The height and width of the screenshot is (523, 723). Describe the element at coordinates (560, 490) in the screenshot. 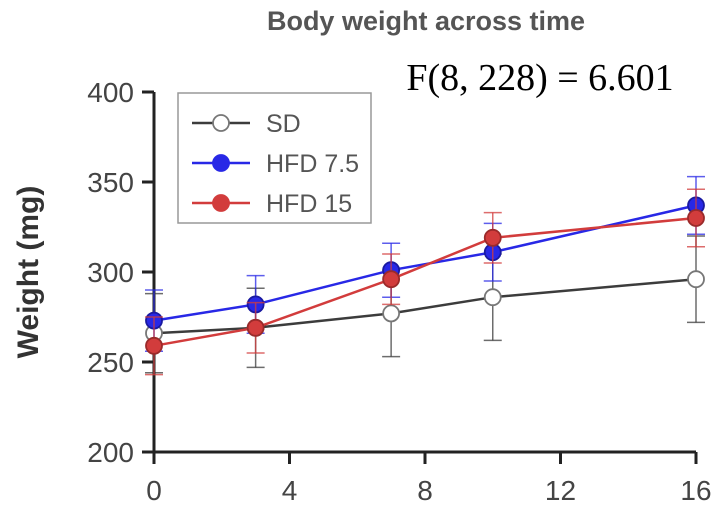

I see `x-tick-label: 12` at that location.